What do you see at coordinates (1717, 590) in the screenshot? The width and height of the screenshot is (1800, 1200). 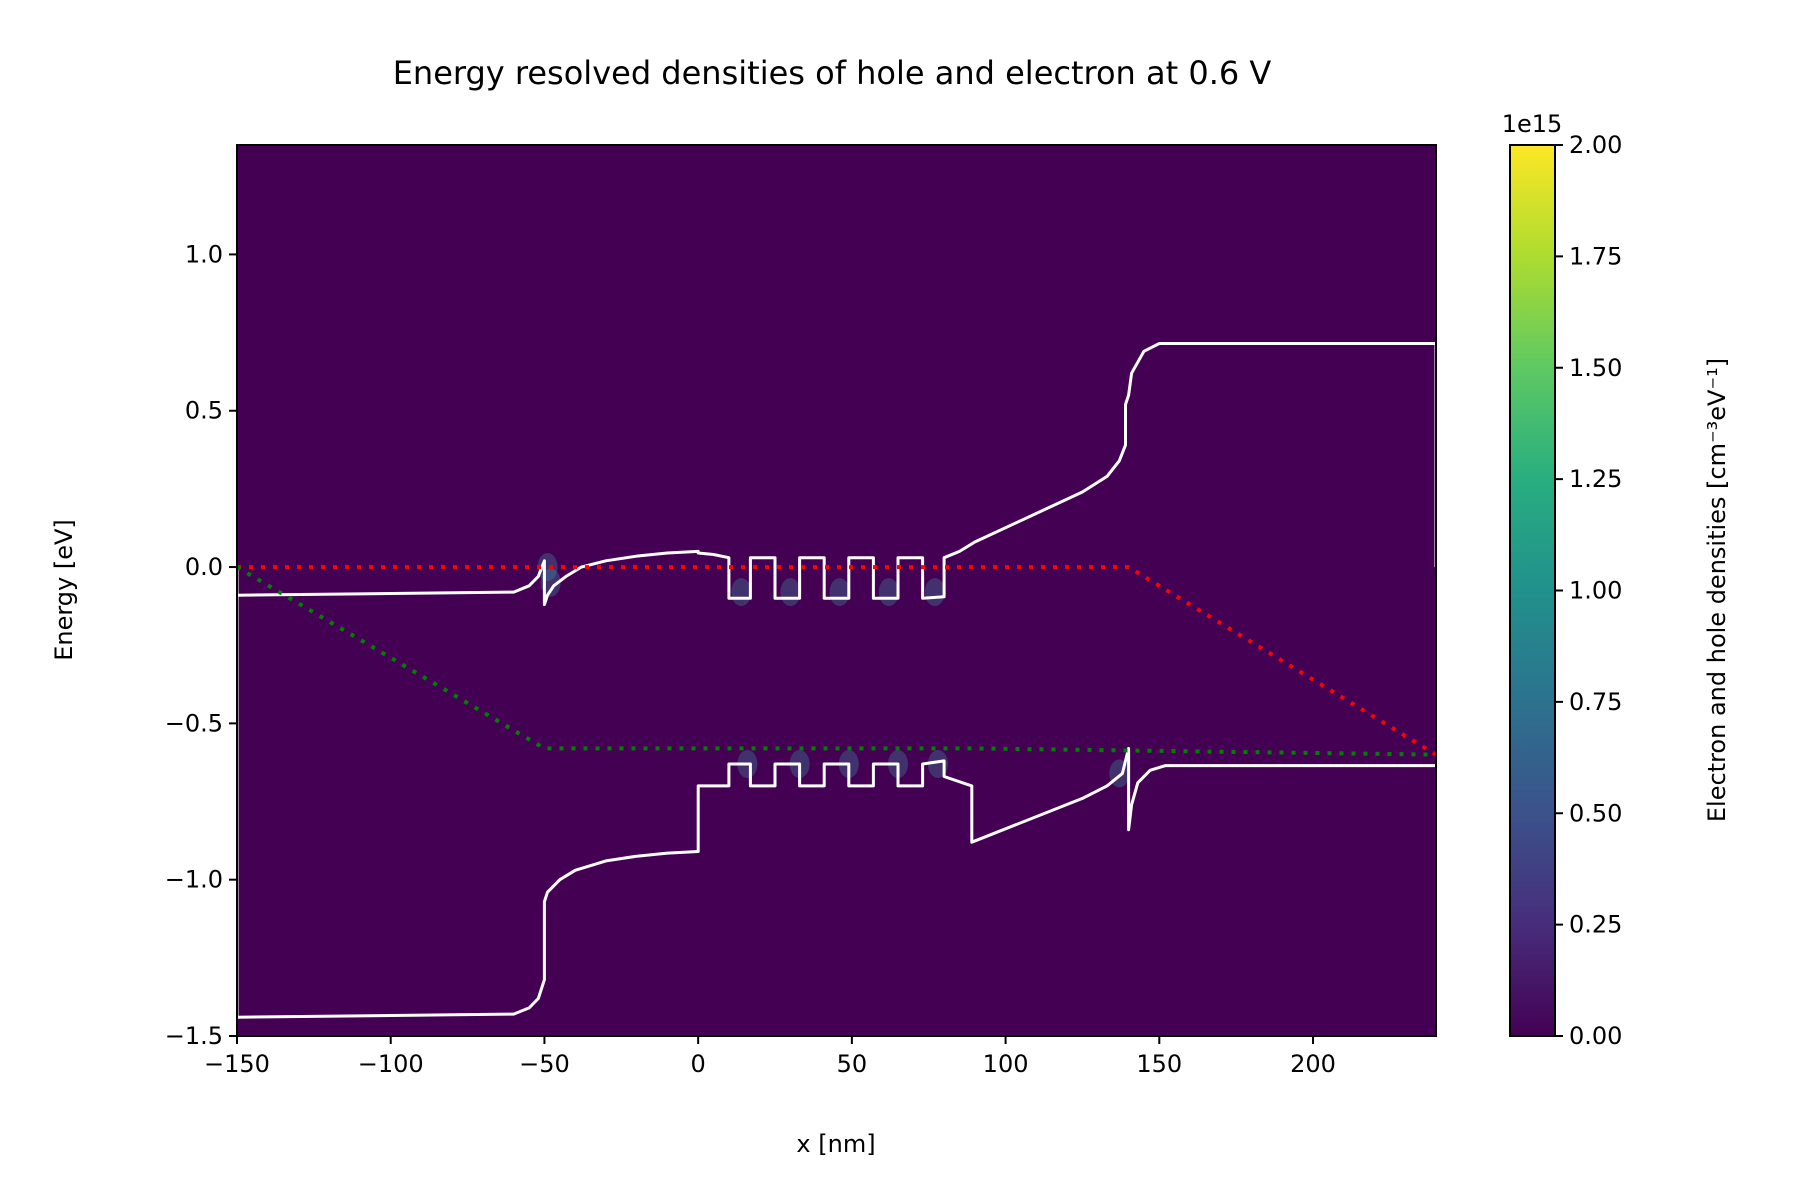 I see `colorbar-label: Electron and hole densities [cm⁻³eV⁻¹]` at bounding box center [1717, 590].